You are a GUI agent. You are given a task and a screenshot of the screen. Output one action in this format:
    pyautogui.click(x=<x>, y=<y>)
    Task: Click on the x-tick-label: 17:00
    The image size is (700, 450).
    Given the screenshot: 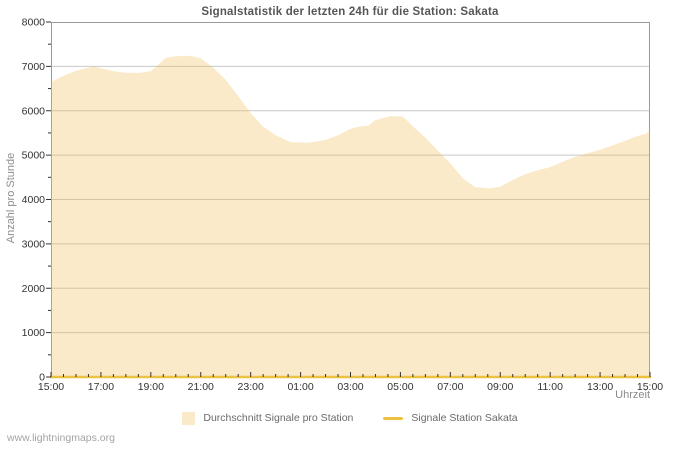 What is the action you would take?
    pyautogui.click(x=101, y=387)
    